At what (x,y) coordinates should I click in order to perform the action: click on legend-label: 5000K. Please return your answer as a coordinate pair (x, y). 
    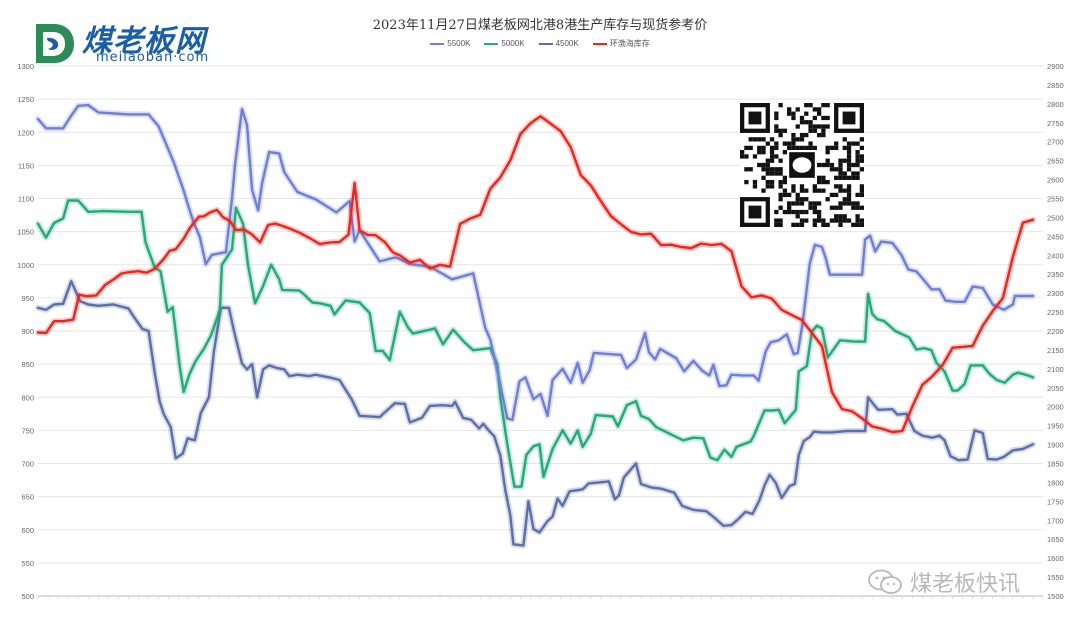
    Looking at the image, I should click on (513, 43).